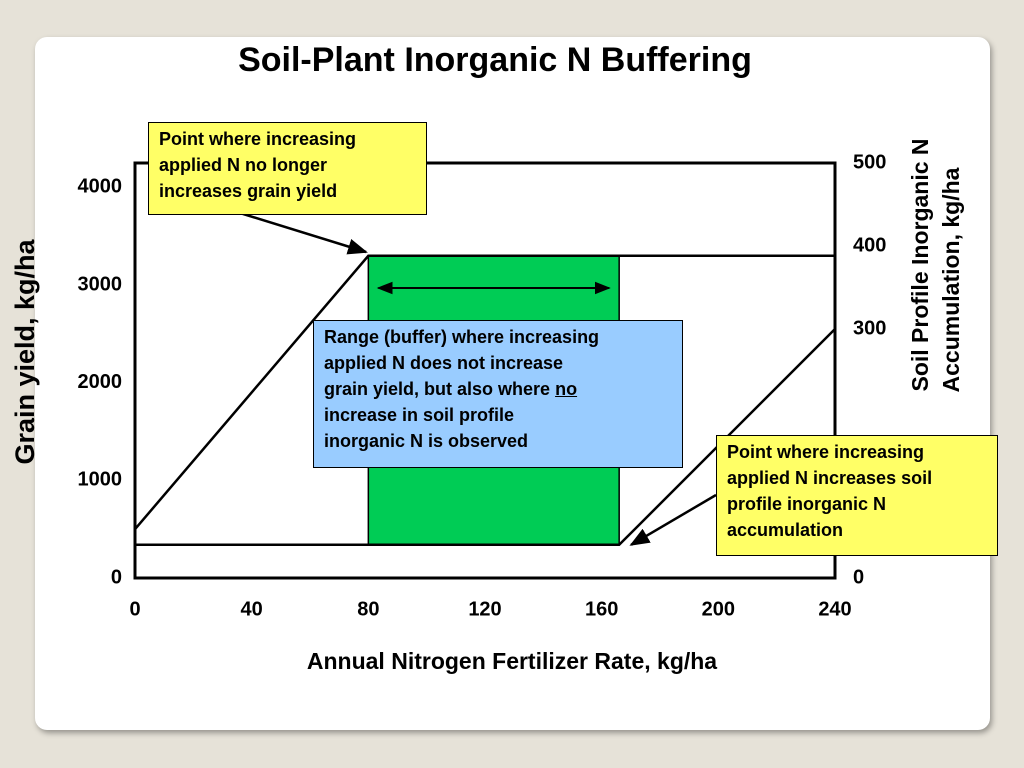  I want to click on callout-line: applied N does not increase, so click(444, 363).